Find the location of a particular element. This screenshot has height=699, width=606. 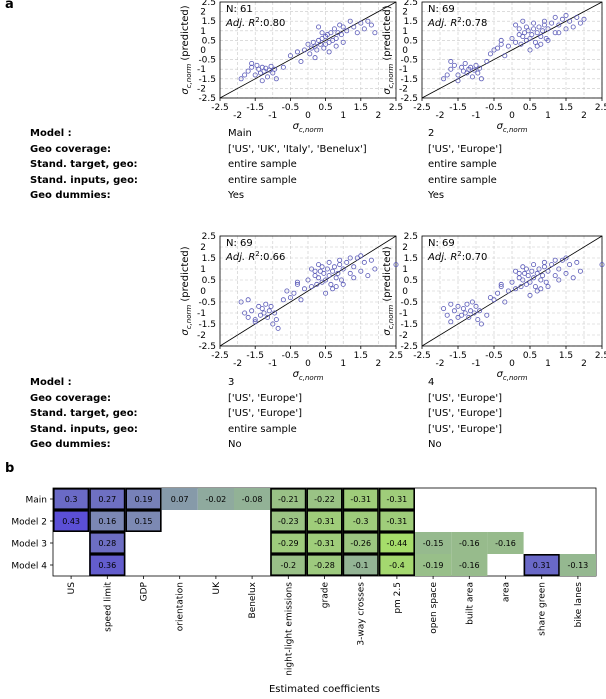

x-tick-label: 0.5 is located at coordinates (325, 356).